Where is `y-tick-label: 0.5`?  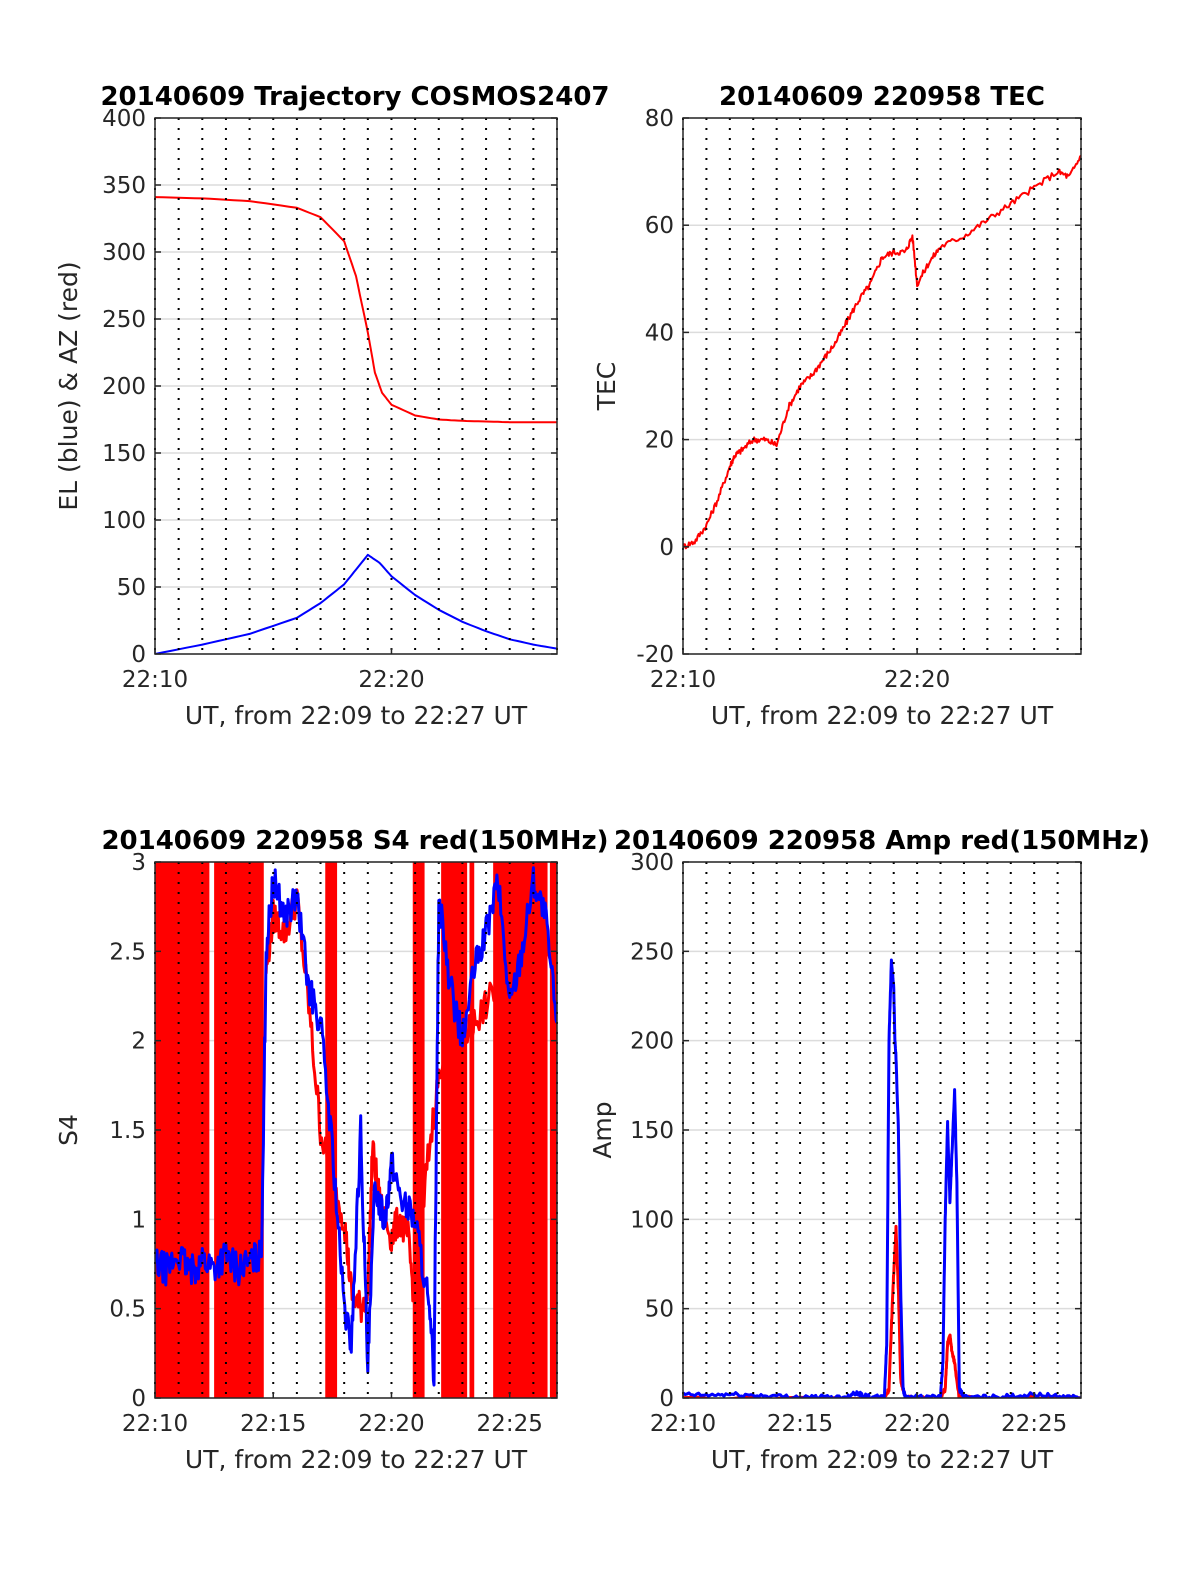 y-tick-label: 0.5 is located at coordinates (127, 1310).